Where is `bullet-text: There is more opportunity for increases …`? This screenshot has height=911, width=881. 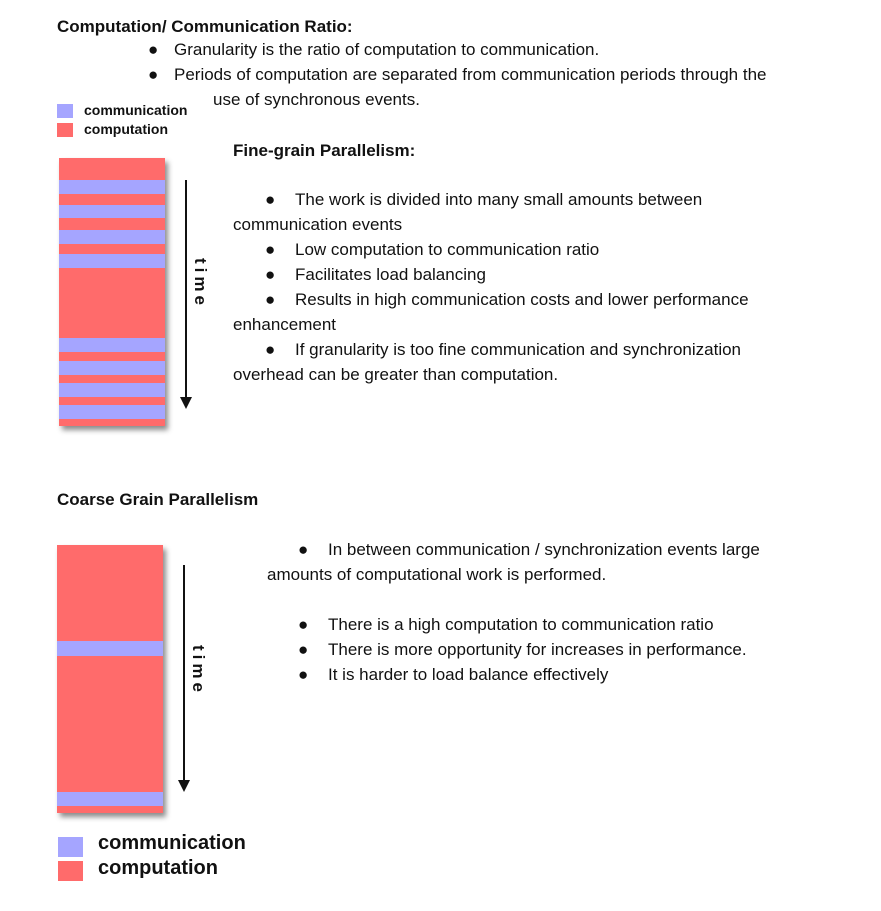 bullet-text: There is more opportunity for increases … is located at coordinates (537, 649).